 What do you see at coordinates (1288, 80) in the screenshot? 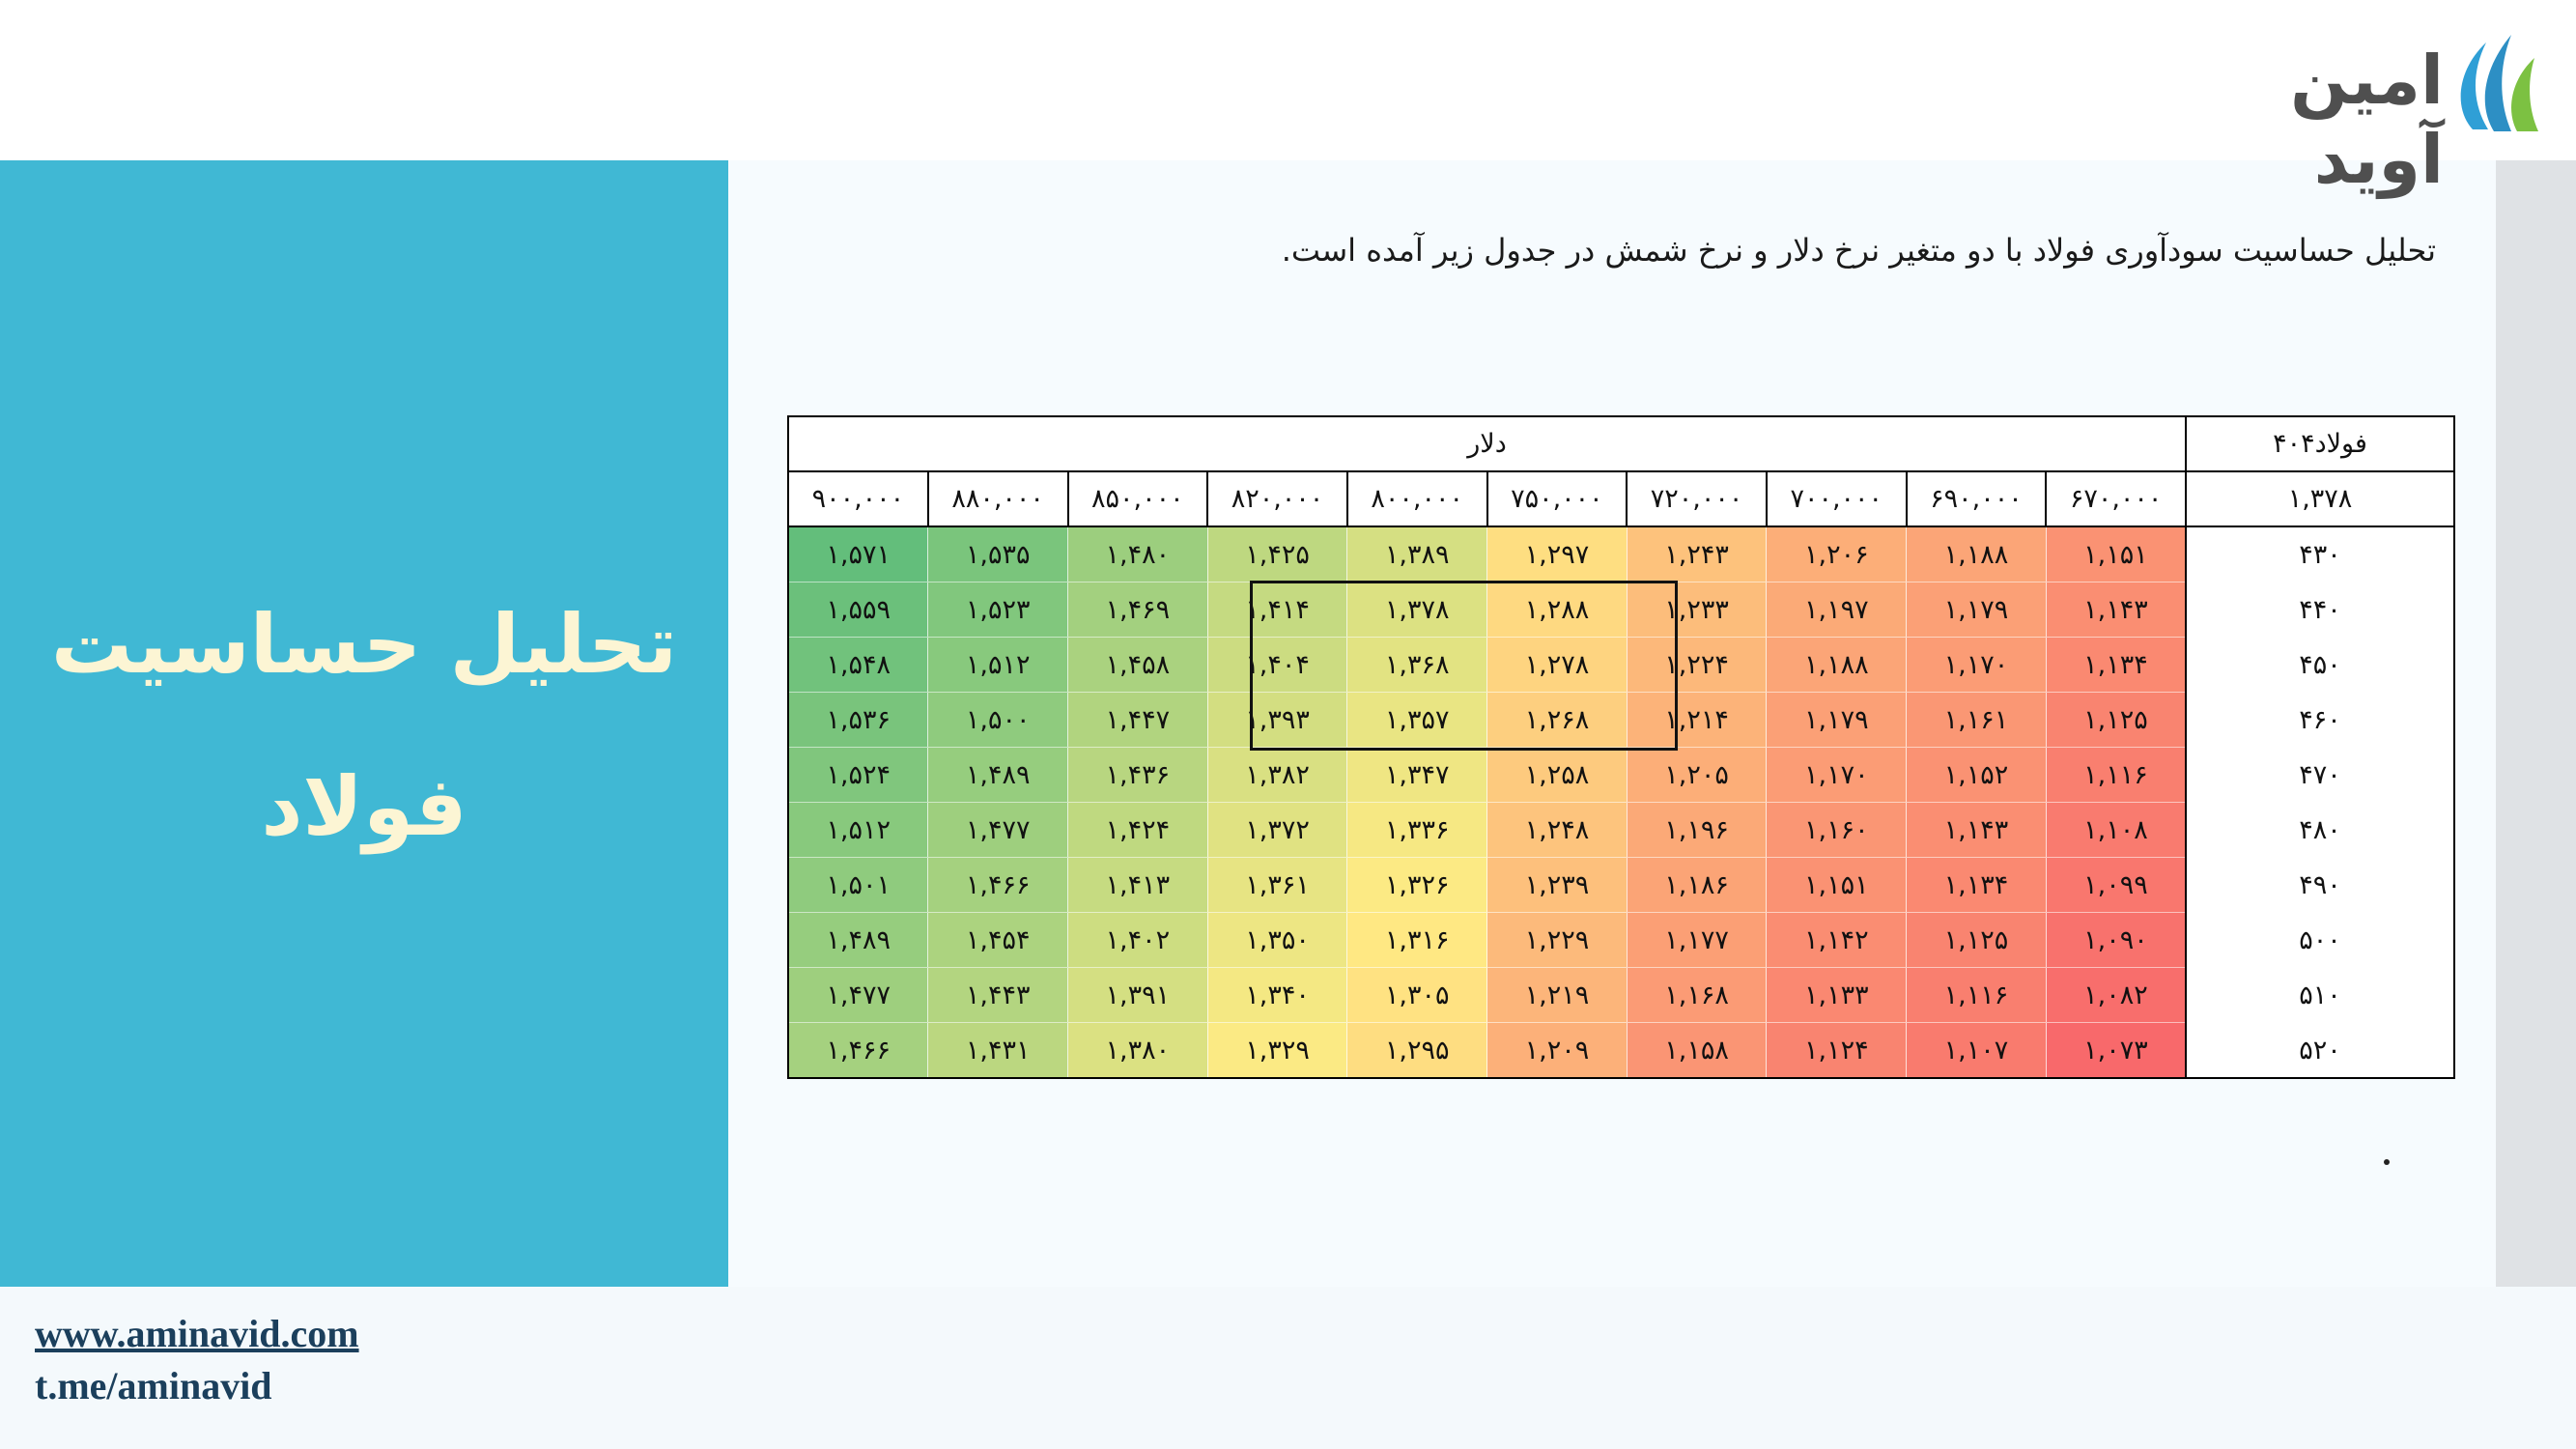
I see `header-band` at bounding box center [1288, 80].